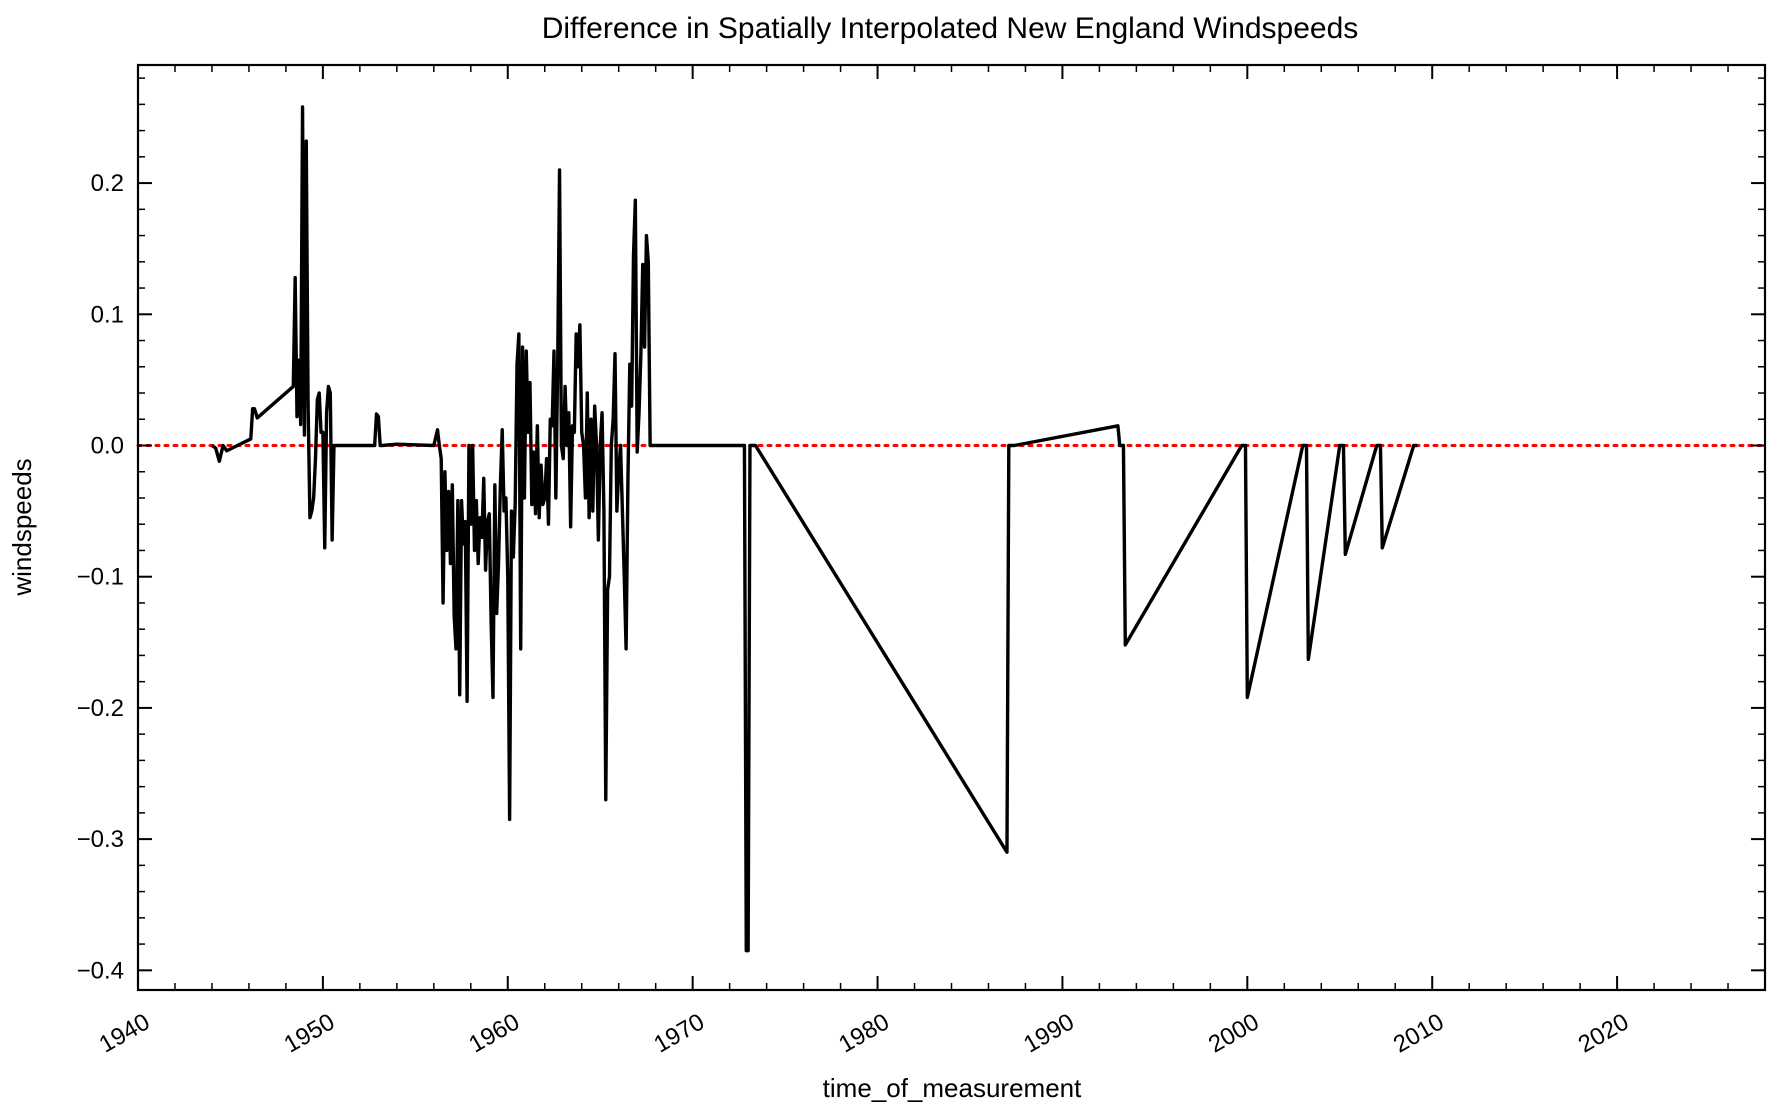  I want to click on x-tick-label: 2010, so click(1419, 1033).